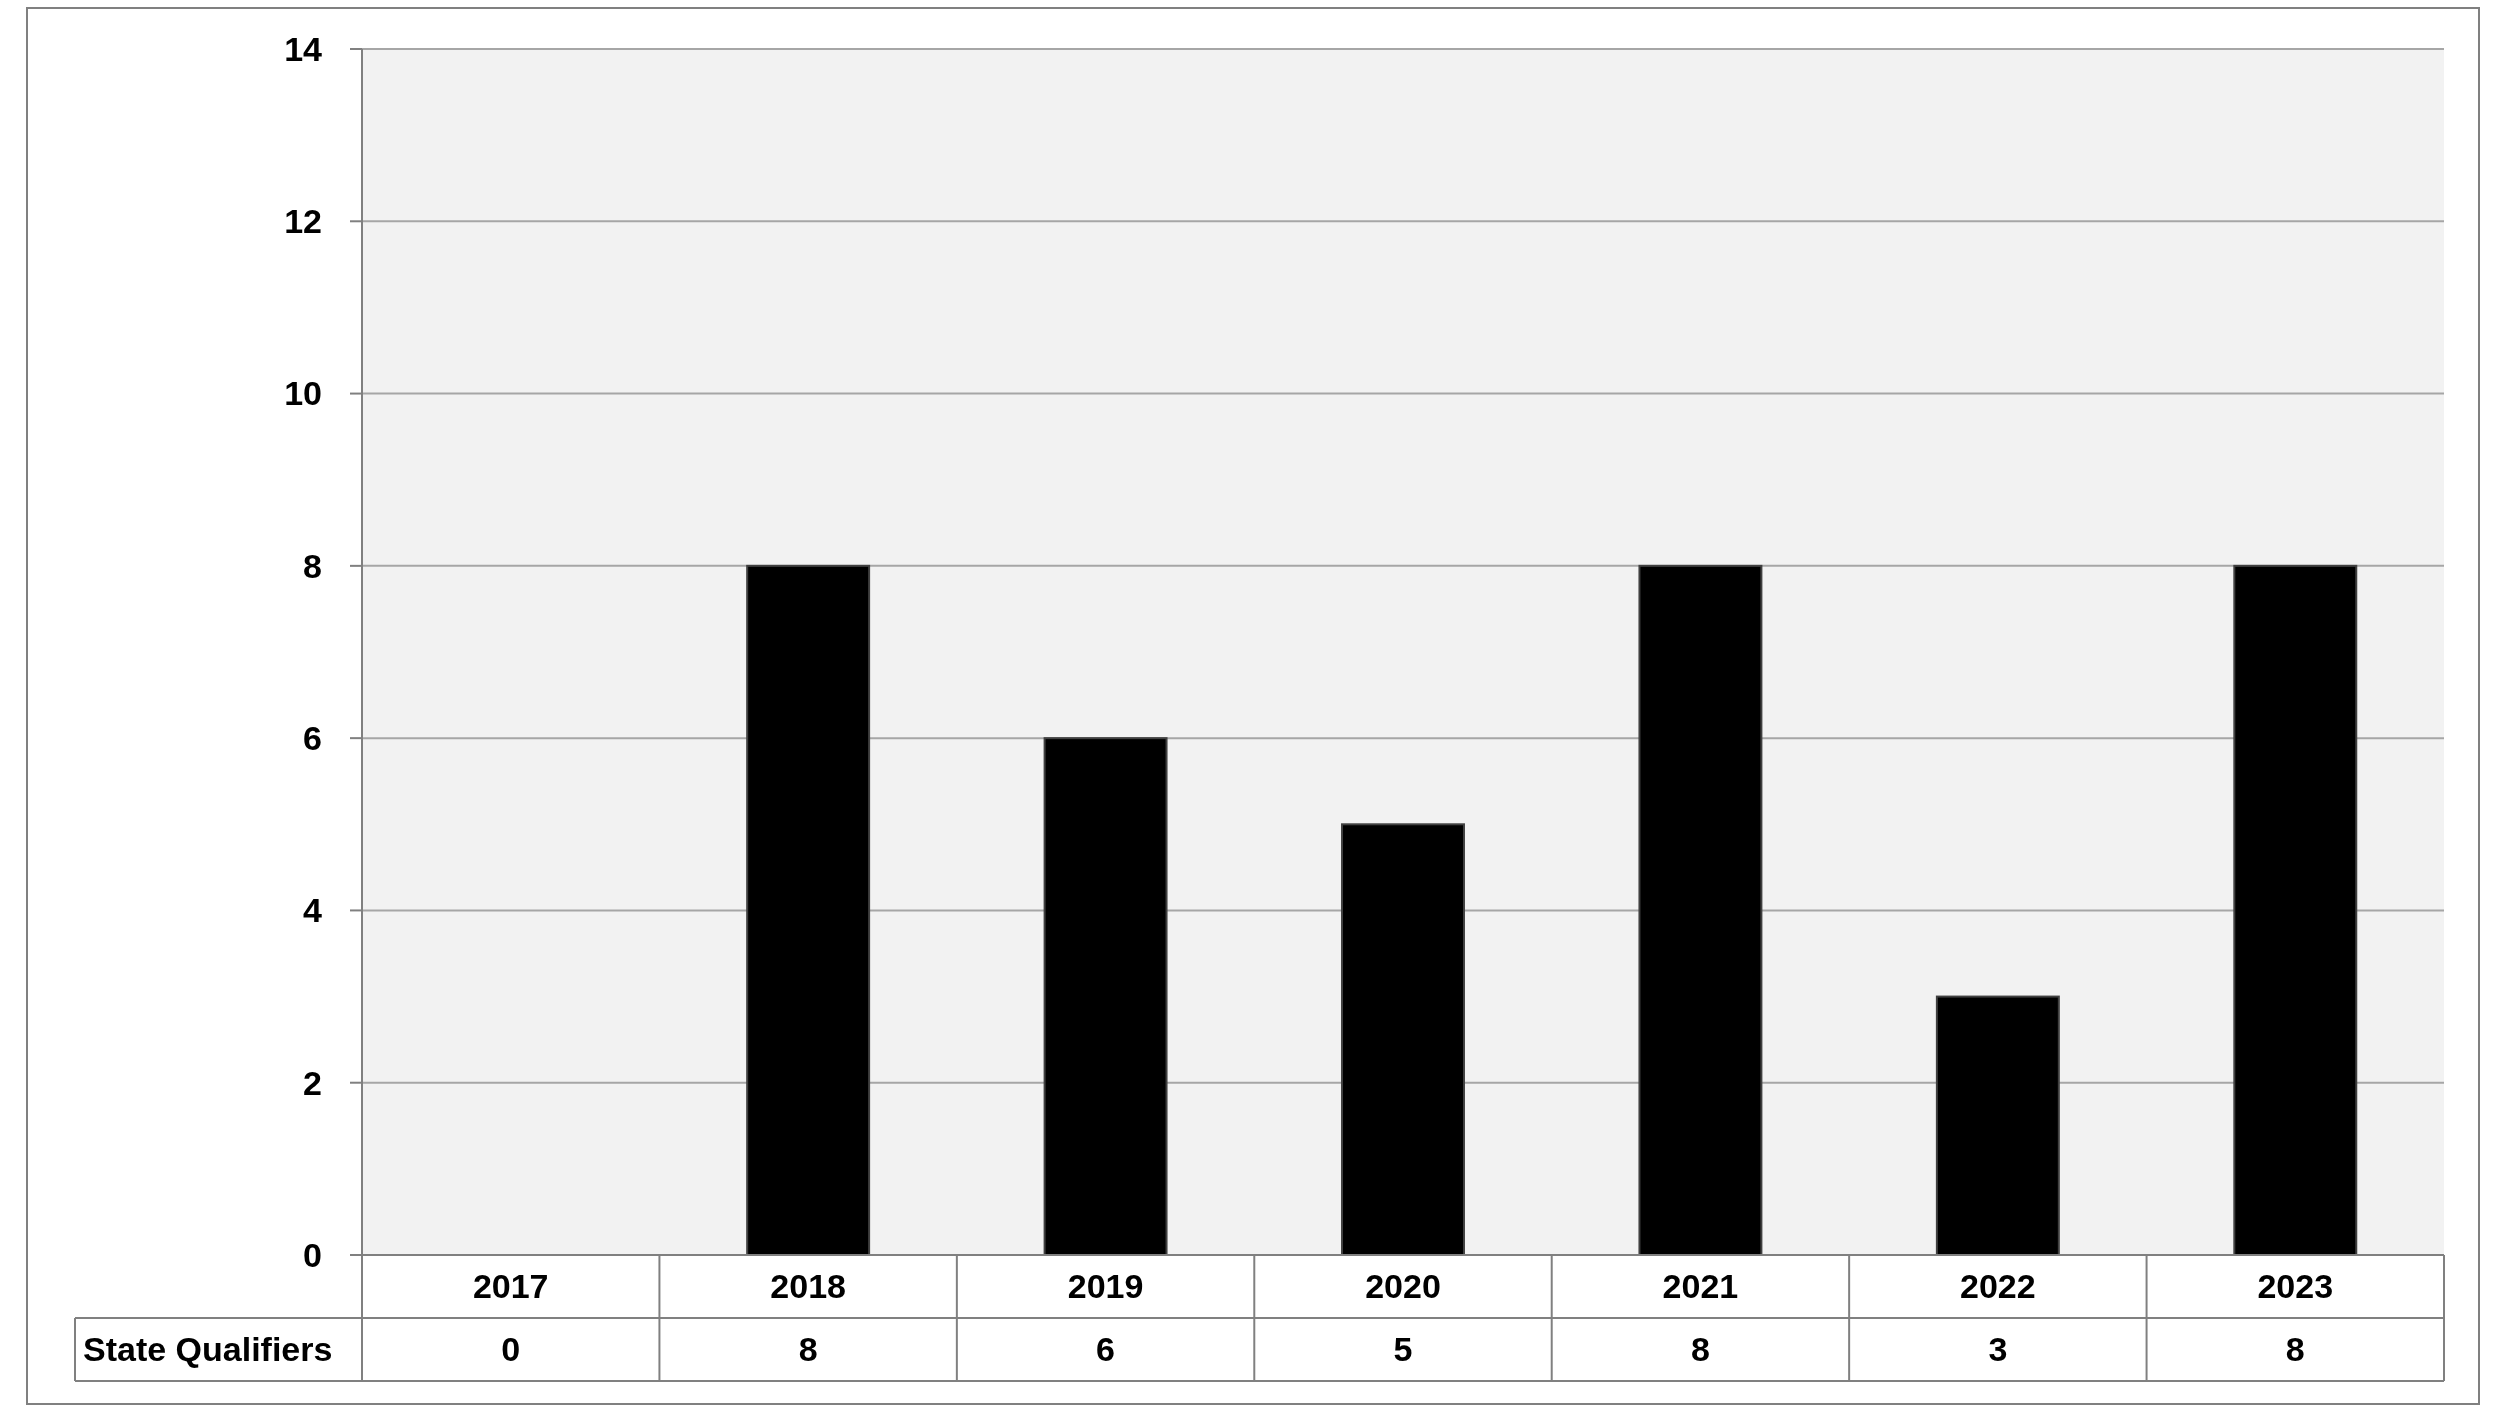 The image size is (2500, 1412). I want to click on y-tick-label: 10, so click(303, 393).